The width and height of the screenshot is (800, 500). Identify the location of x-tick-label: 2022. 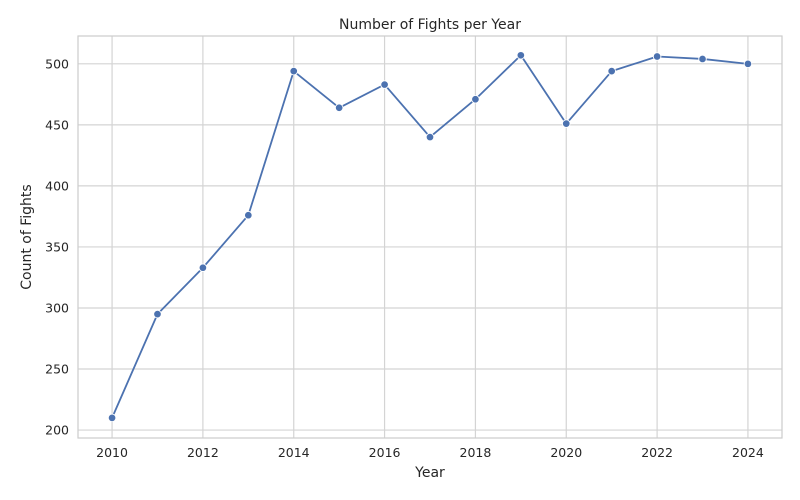
(657, 452).